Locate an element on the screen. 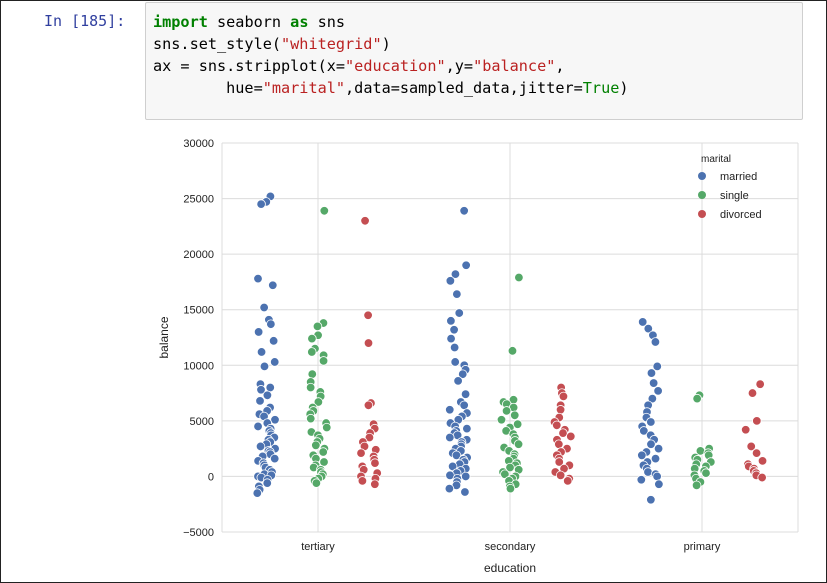  code-token: as is located at coordinates (299, 22).